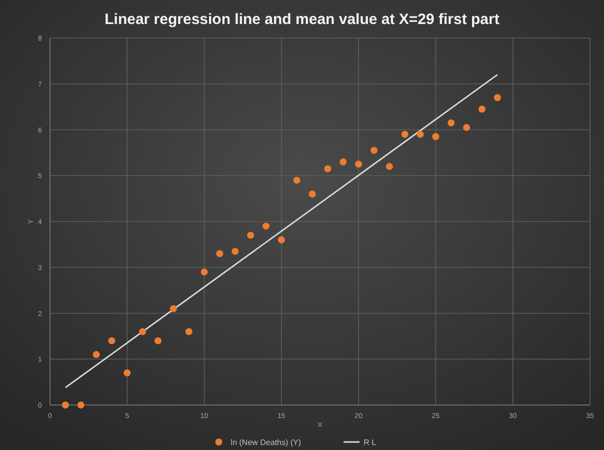  Describe the element at coordinates (370, 442) in the screenshot. I see `legend-label: R L` at that location.